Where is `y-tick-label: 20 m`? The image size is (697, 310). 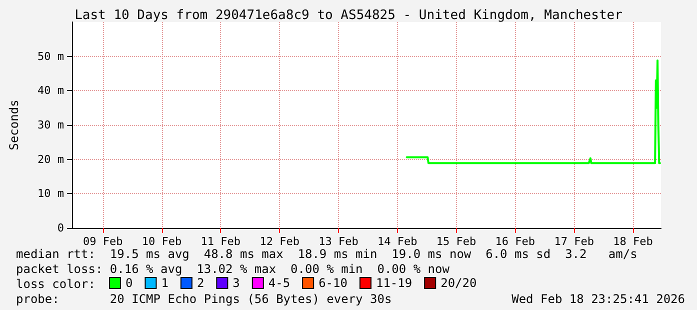 y-tick-label: 20 m is located at coordinates (51, 159).